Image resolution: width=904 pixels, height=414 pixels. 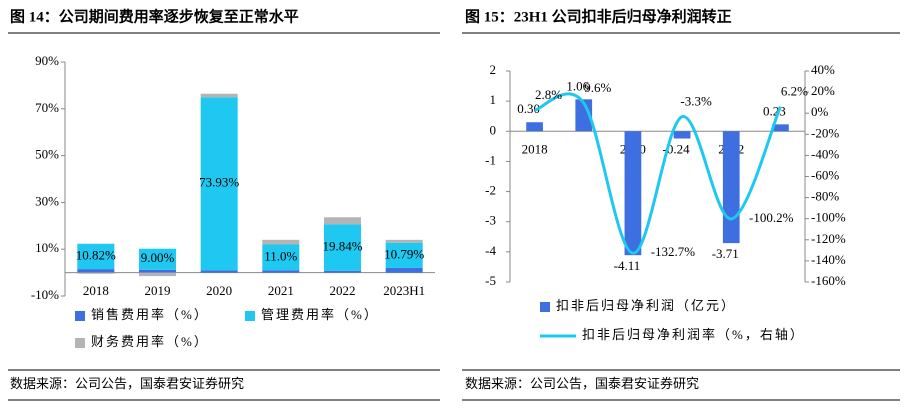 I want to click on y2-tick-label: -160%, so click(x=828, y=280).